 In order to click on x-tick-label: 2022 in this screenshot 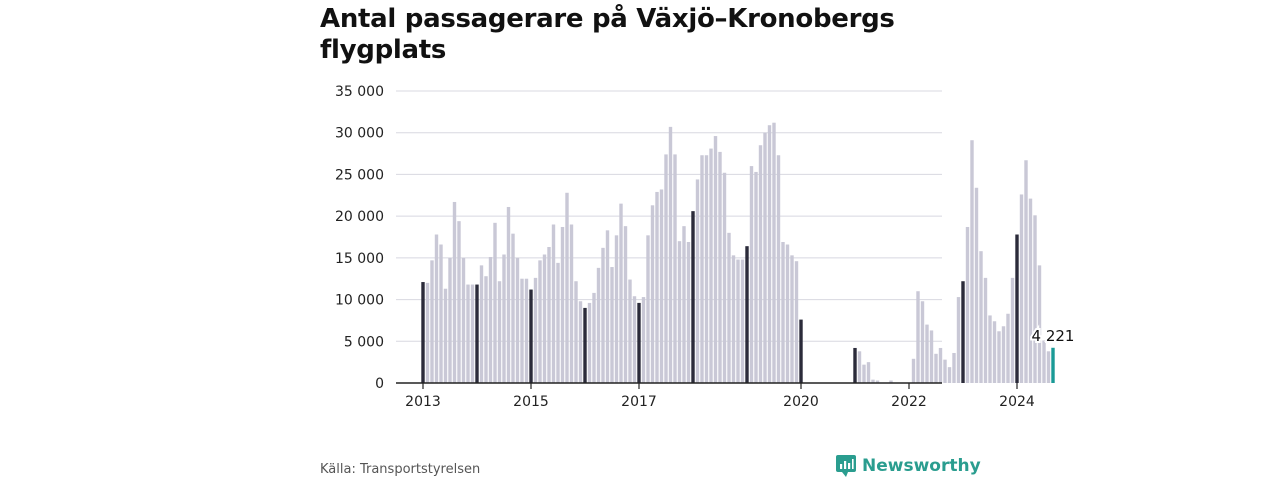, I will do `click(909, 402)`.